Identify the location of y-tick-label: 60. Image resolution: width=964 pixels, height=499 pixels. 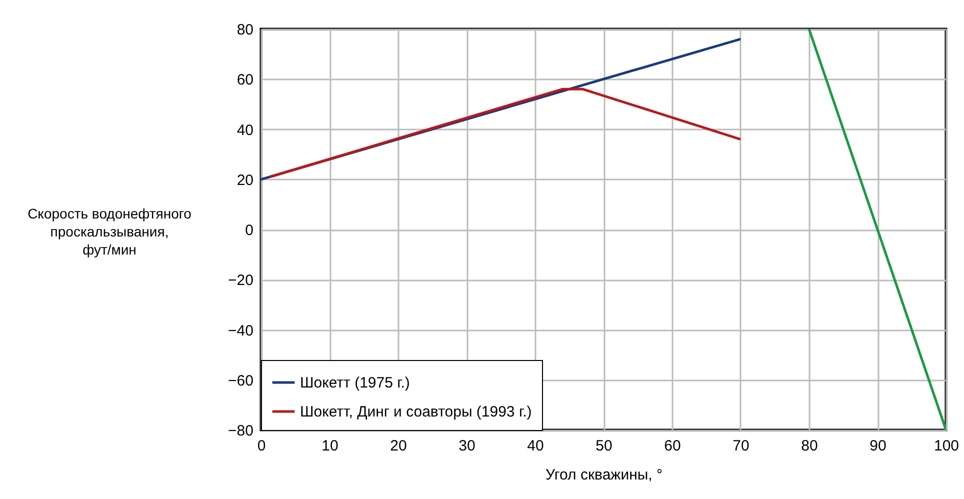
(245, 80).